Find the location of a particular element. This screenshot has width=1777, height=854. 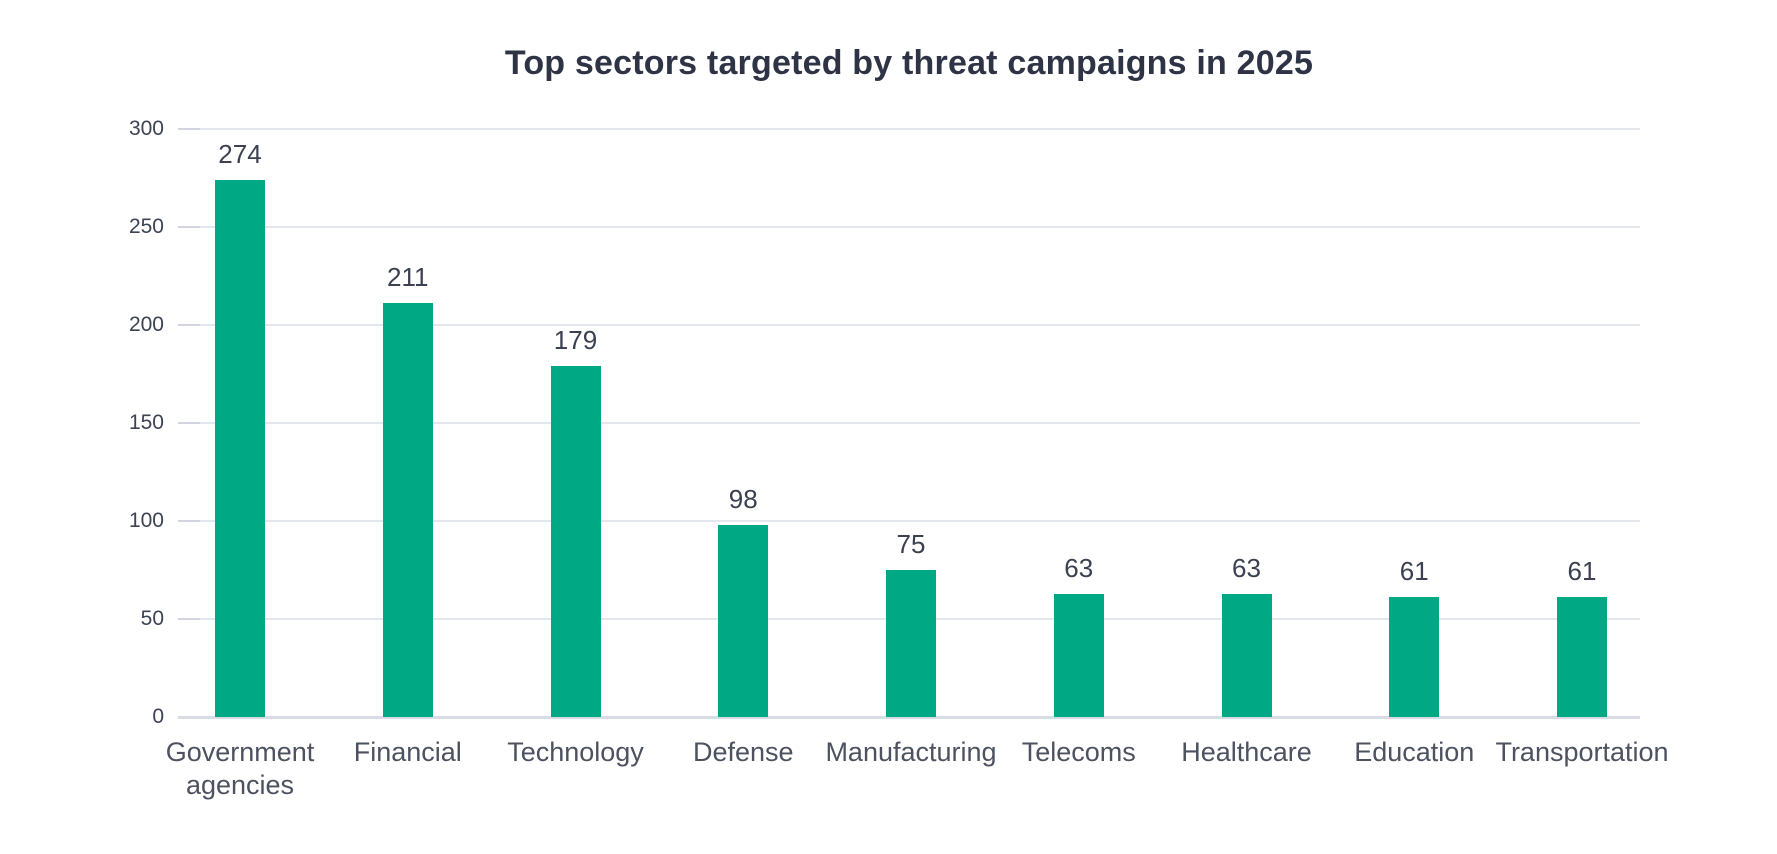

x-axis-baseline is located at coordinates (909, 717).